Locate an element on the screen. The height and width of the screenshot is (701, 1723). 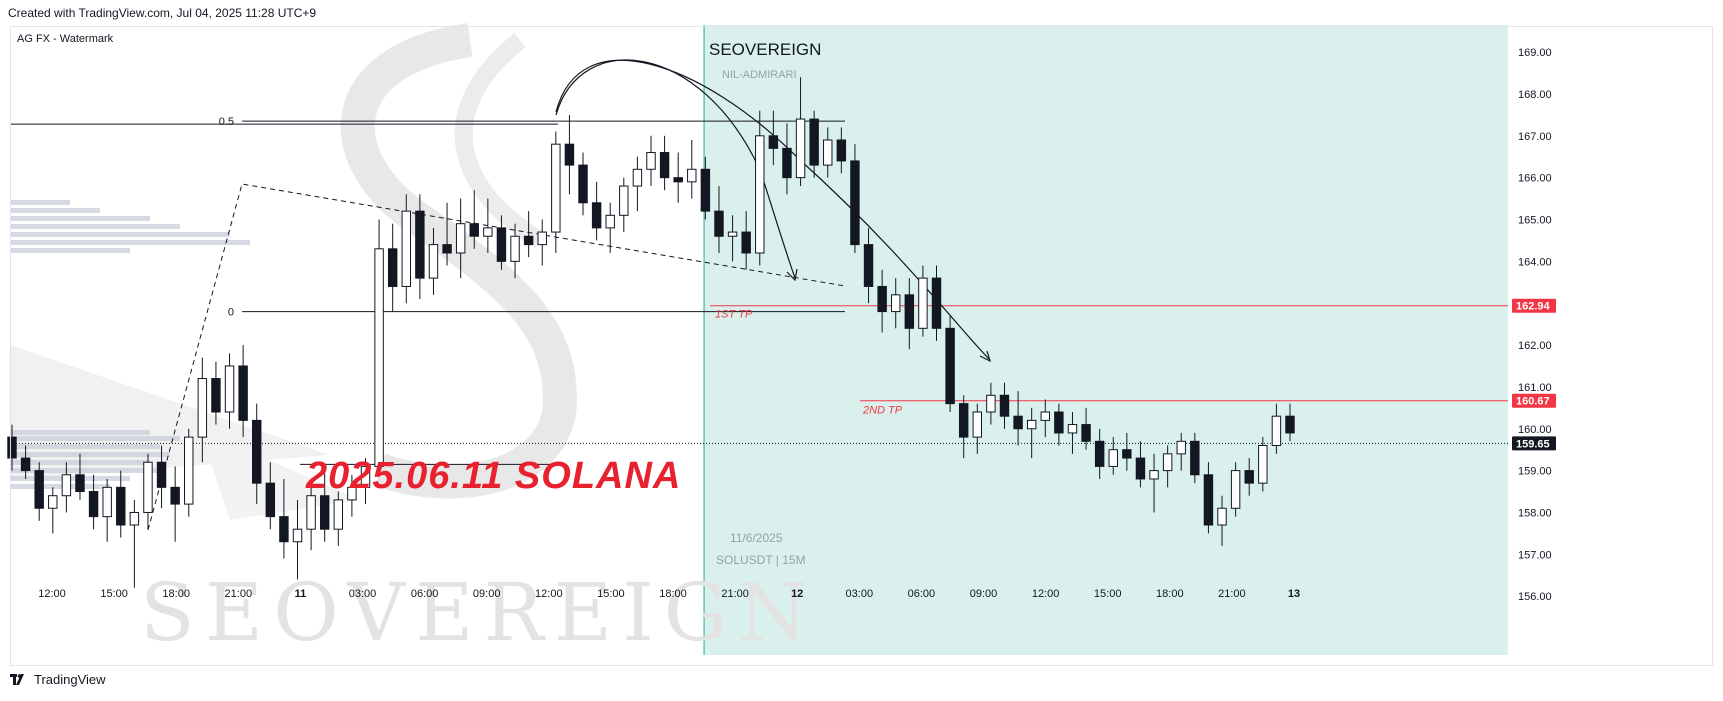
y-tick-label: 162.00 is located at coordinates (1535, 346).